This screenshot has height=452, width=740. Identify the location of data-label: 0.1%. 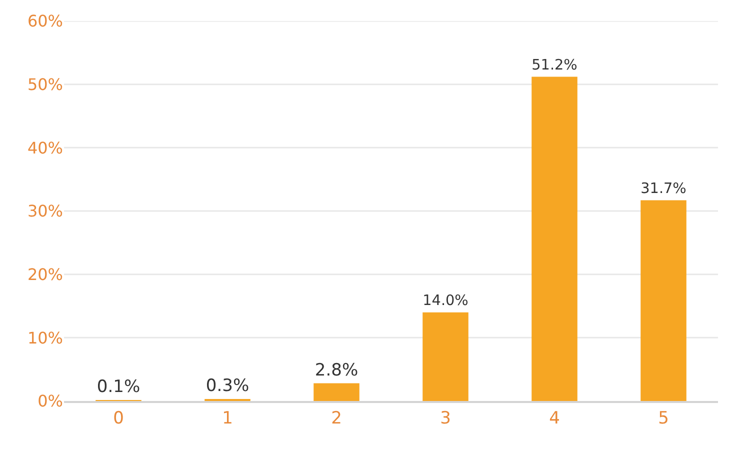
(118, 387).